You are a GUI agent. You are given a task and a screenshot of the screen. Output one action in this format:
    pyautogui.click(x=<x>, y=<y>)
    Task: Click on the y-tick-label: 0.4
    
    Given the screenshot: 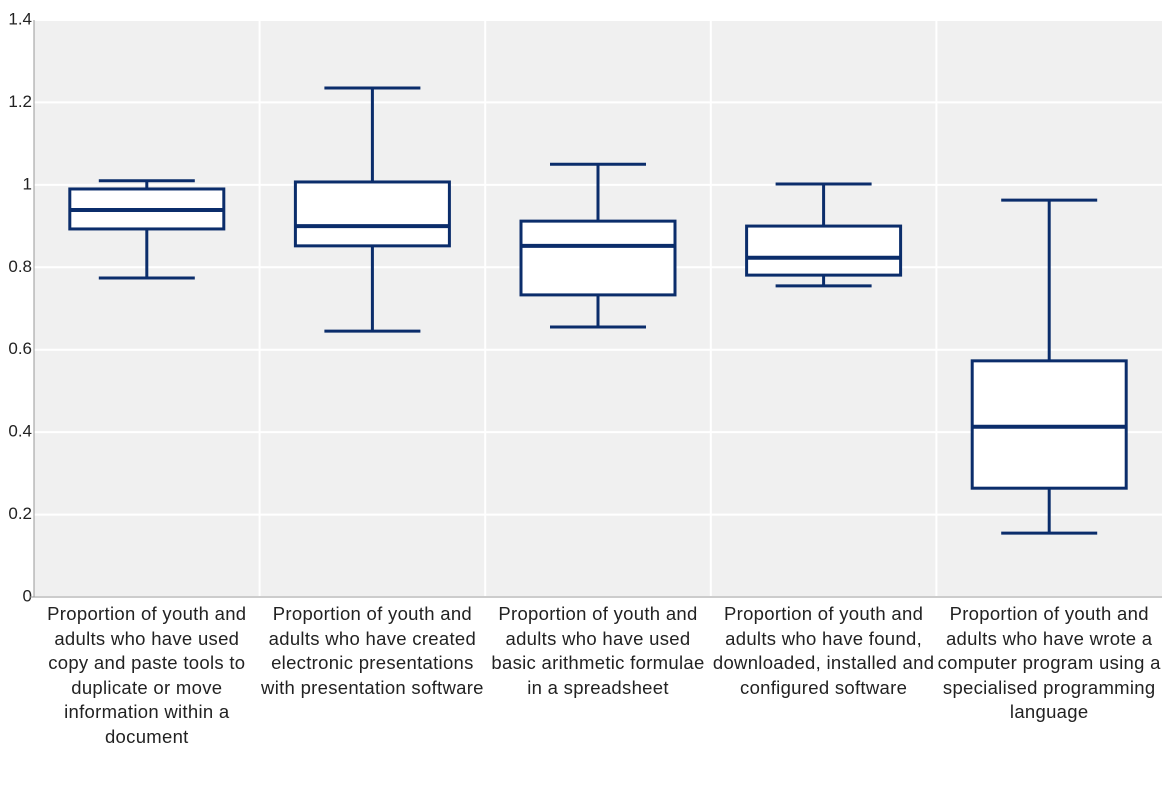 What is the action you would take?
    pyautogui.click(x=20, y=431)
    